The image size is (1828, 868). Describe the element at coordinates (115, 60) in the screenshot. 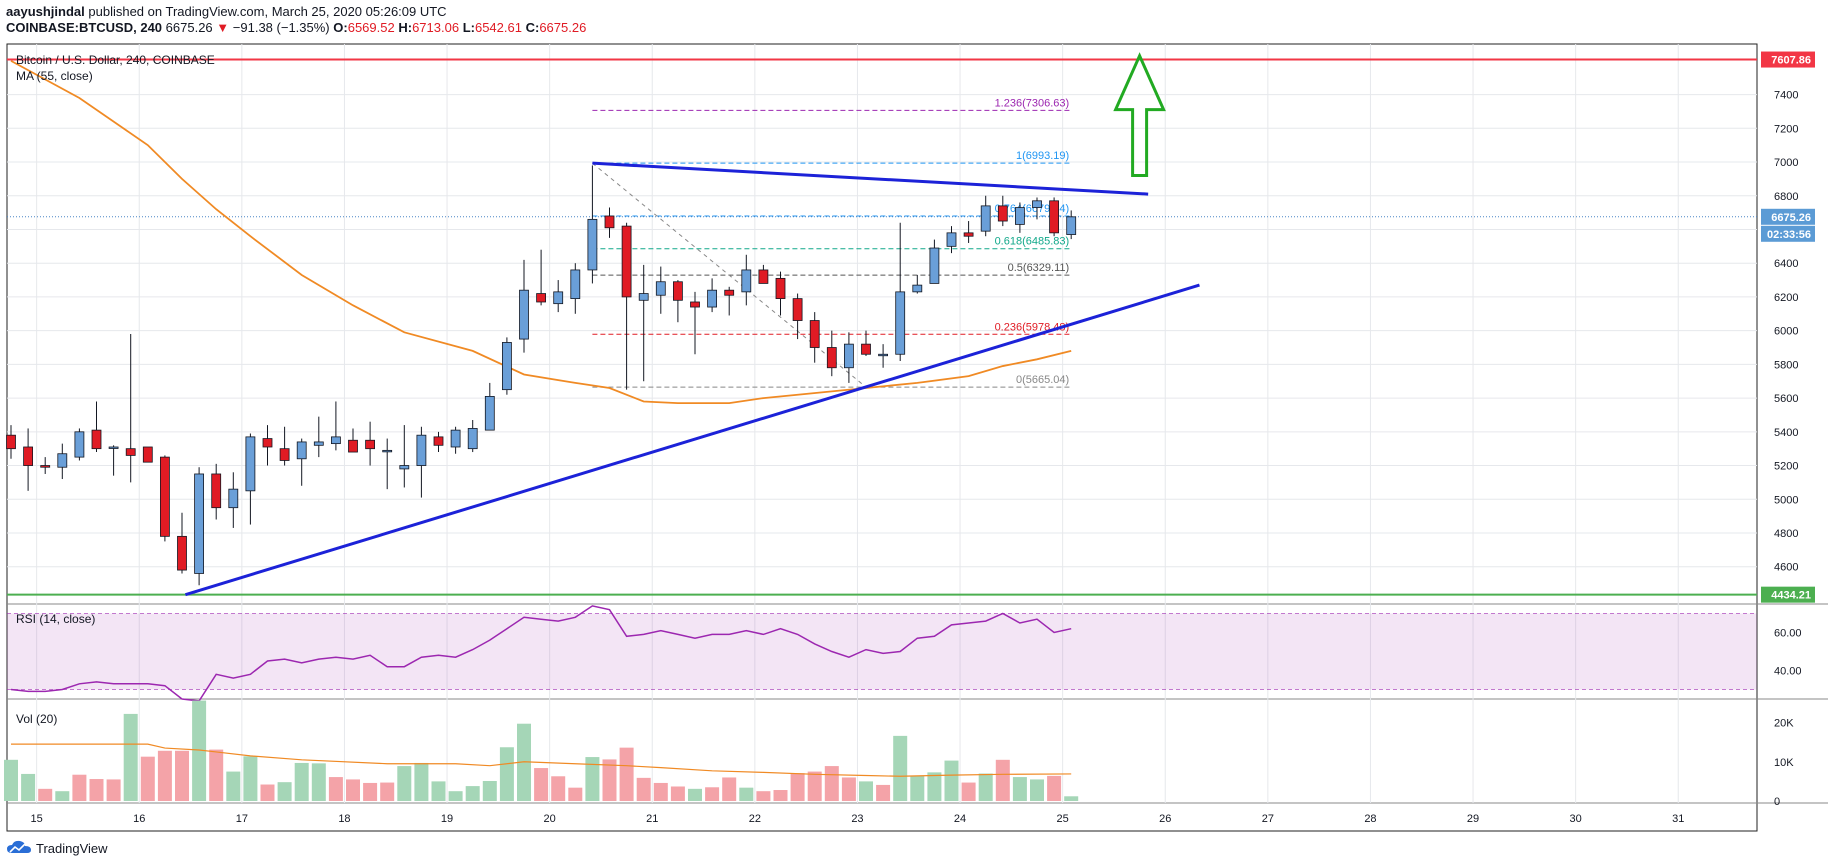

I see `main-title: Bitcoin / U.S. Dollar, 240, COINBASE` at that location.